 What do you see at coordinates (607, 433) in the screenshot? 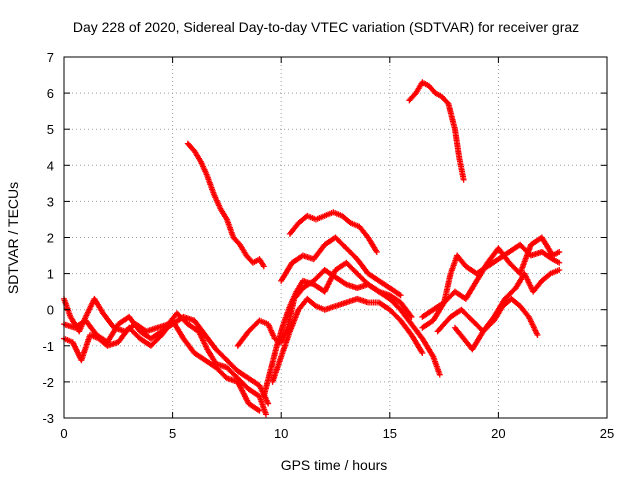
I see `x-tick-label: 25` at bounding box center [607, 433].